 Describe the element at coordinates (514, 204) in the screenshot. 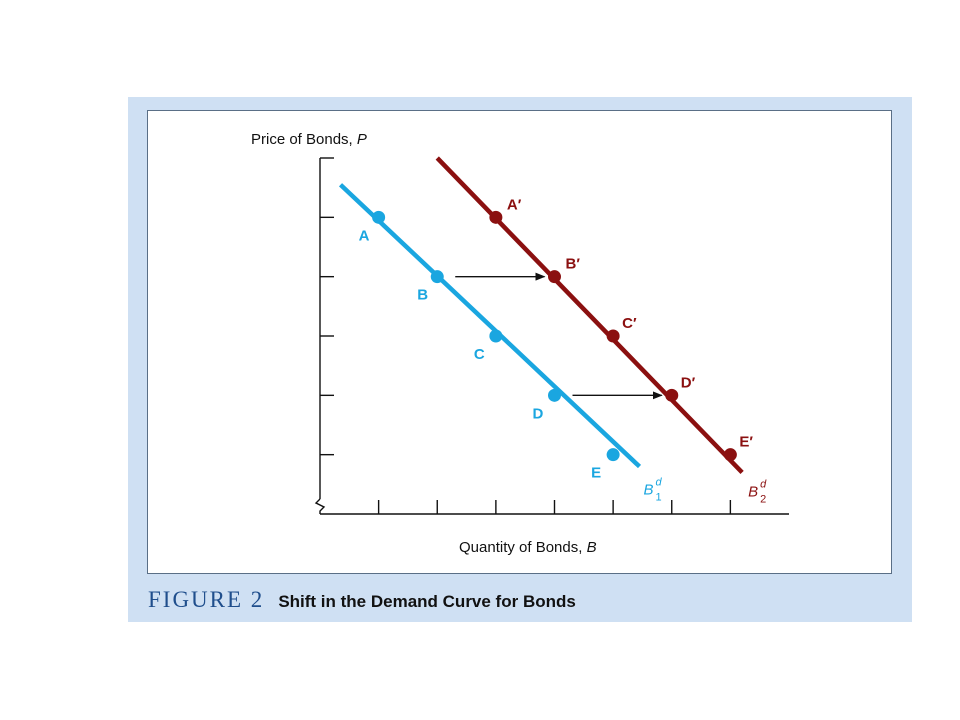

I see `point-label-2-1: A′` at that location.